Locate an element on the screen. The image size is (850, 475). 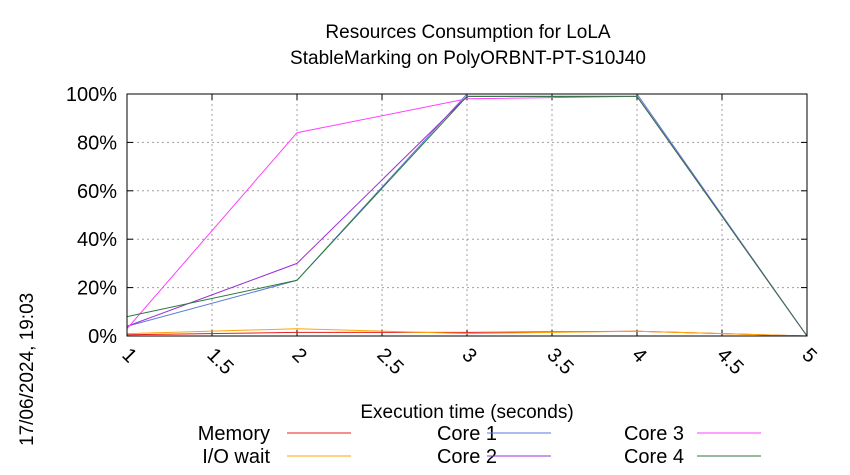
chart-title-line-1: Resources Consumption for LoLA is located at coordinates (467, 32).